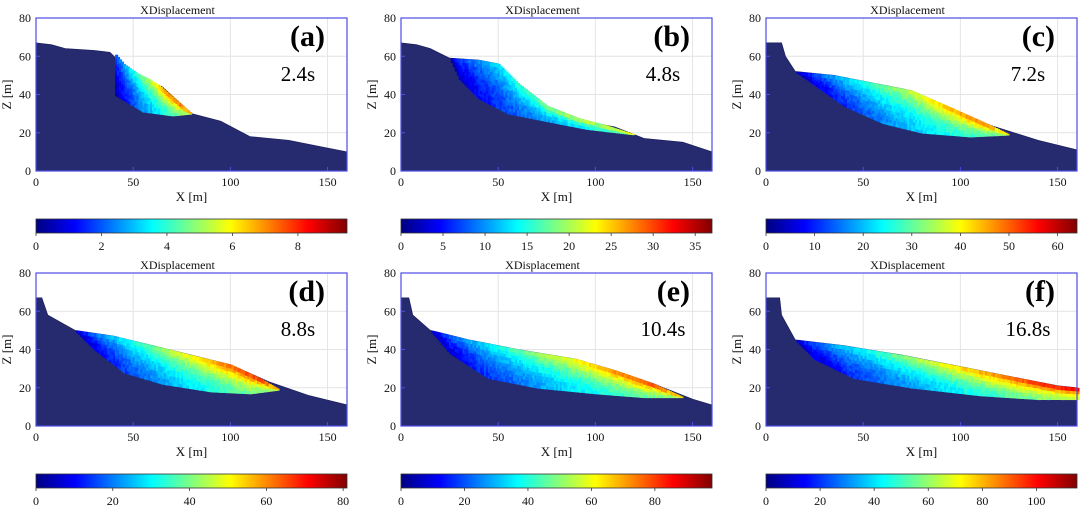  I want to click on x-axis-label: X [m], so click(191, 196).